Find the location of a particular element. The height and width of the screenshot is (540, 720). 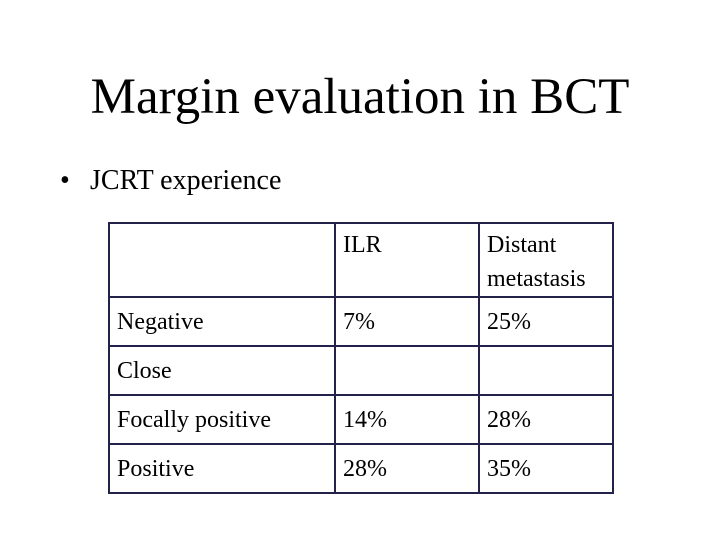

table-row: Close is located at coordinates (361, 370).